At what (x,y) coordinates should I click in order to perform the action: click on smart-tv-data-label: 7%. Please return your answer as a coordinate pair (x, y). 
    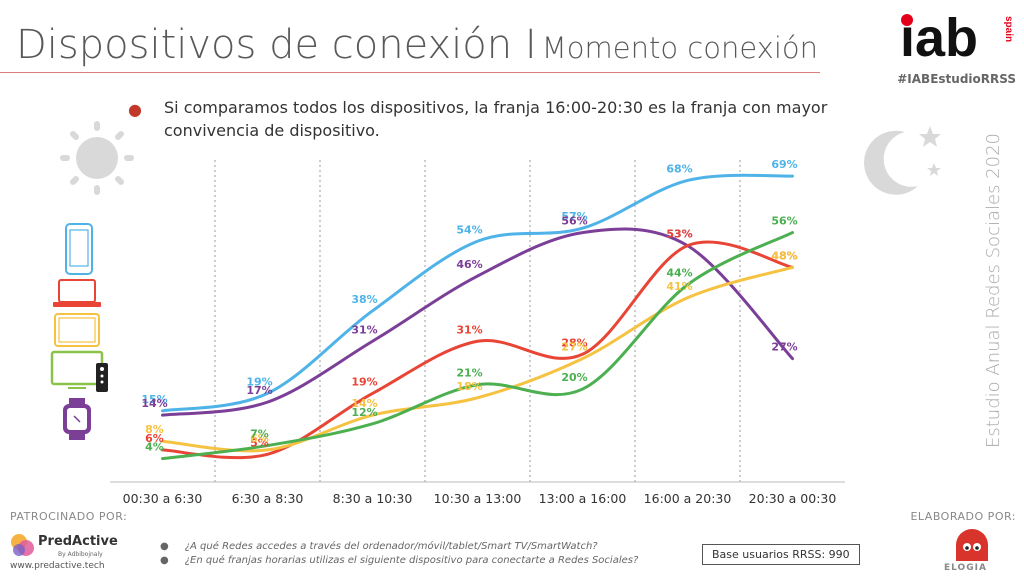
    Looking at the image, I should click on (259, 434).